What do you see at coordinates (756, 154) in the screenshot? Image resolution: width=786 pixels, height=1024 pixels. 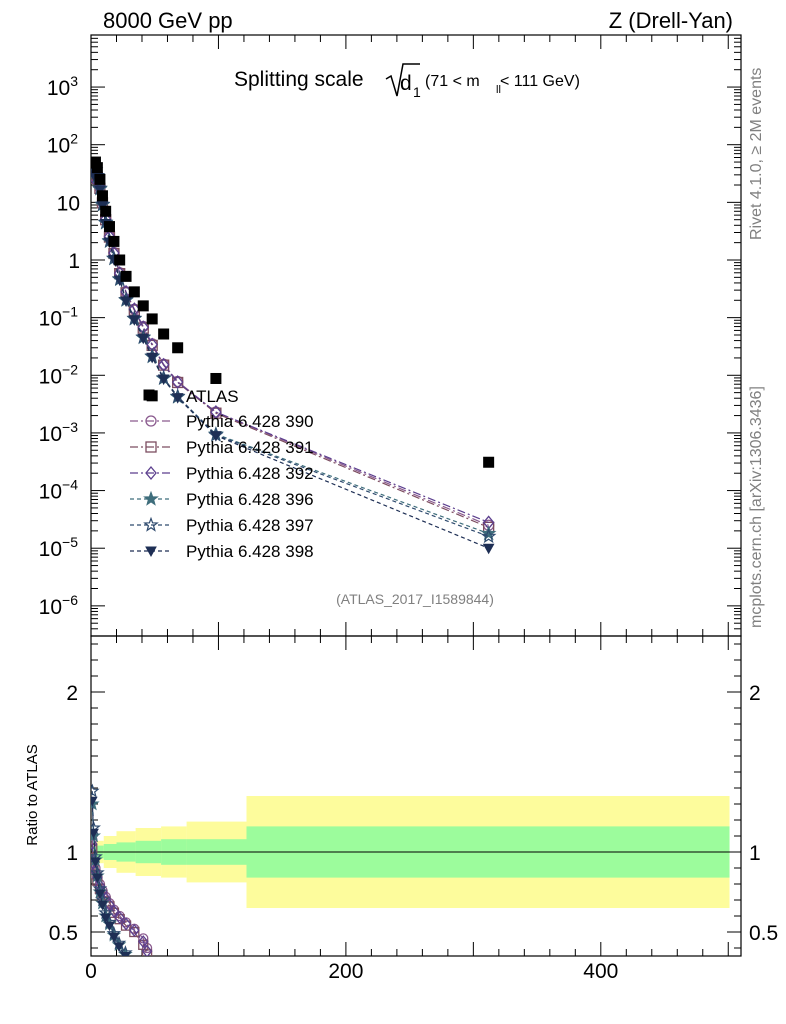 I see `rivet-label: Rivet 4.1.0, ≥ 2M events` at bounding box center [756, 154].